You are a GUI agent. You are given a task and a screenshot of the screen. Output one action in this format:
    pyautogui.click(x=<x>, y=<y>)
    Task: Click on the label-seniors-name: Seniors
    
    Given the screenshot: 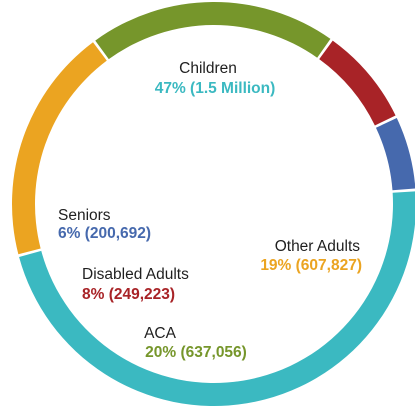 What is the action you would take?
    pyautogui.click(x=84, y=215)
    